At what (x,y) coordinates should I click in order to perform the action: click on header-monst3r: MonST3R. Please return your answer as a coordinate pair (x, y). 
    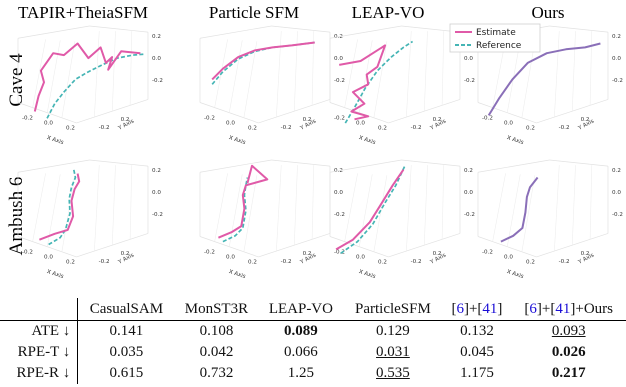
    Looking at the image, I should click on (216, 309).